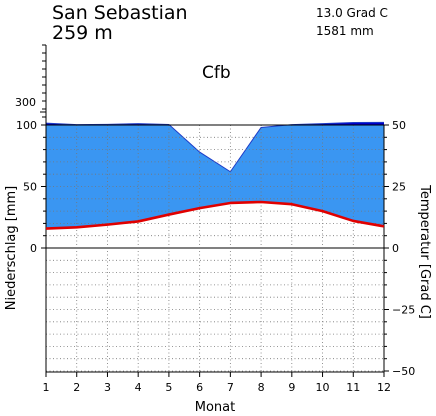 This screenshot has width=436, height=416. I want to click on x-tick-label: 4, so click(138, 387).